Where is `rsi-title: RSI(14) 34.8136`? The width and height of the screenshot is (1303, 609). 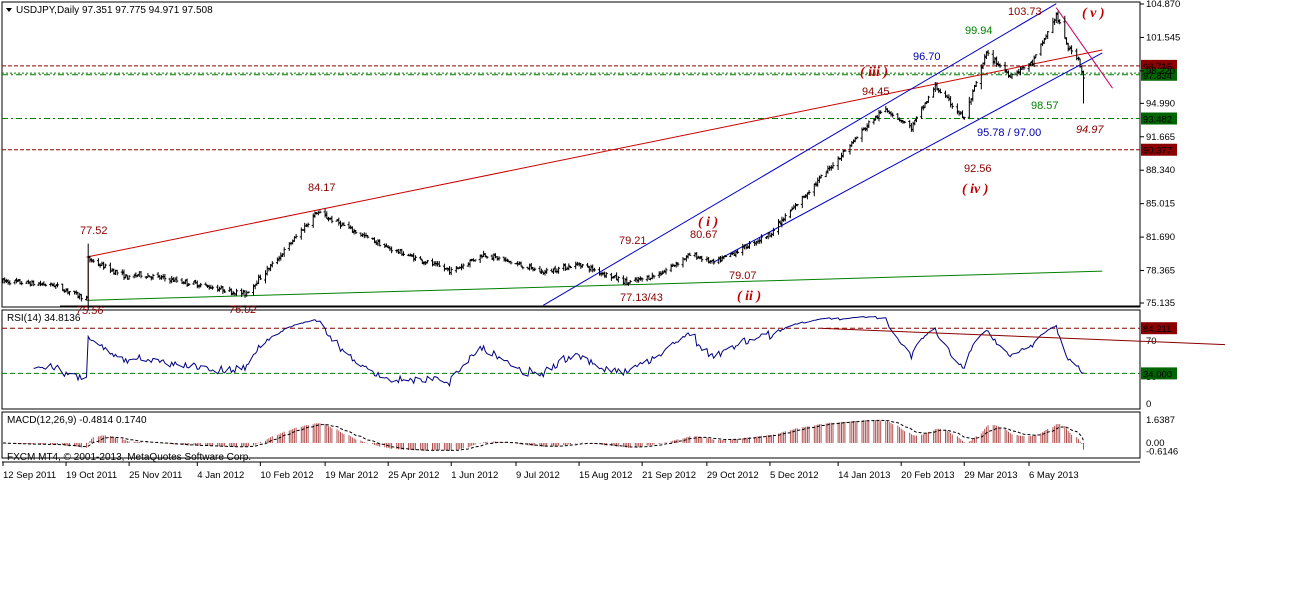
rsi-title: RSI(14) 34.8136 is located at coordinates (44, 318).